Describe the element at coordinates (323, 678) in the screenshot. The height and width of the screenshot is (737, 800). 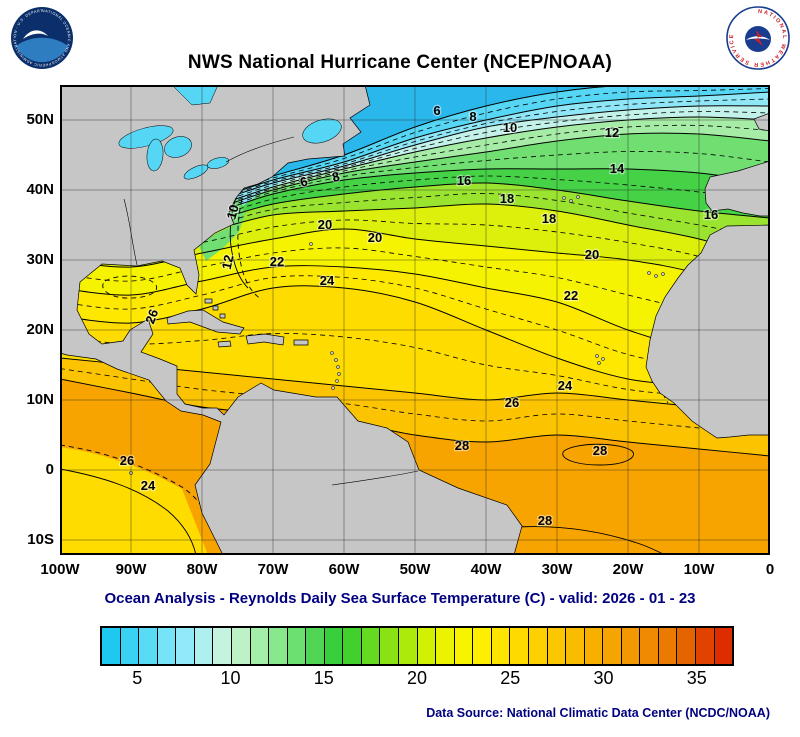
I see `colorbar-tick-label: 15` at that location.